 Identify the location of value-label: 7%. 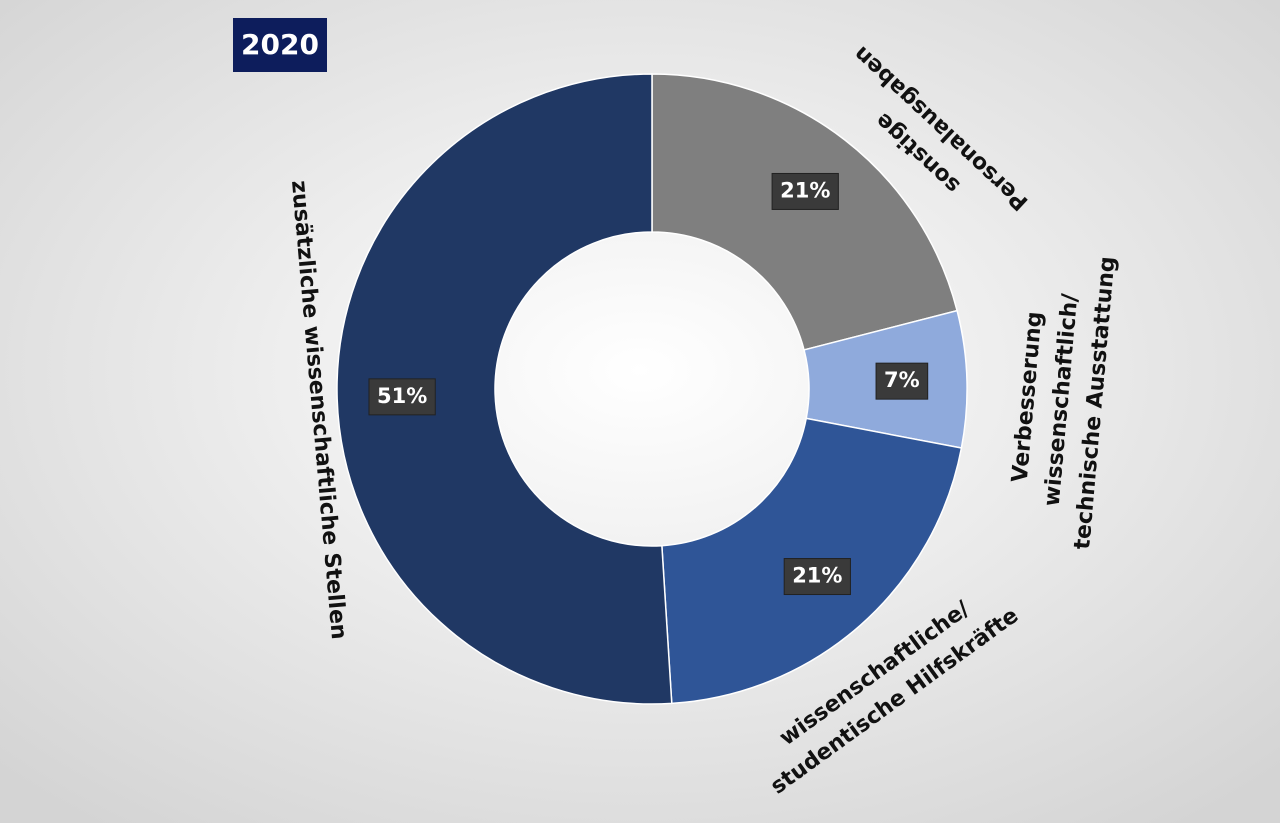
(902, 380).